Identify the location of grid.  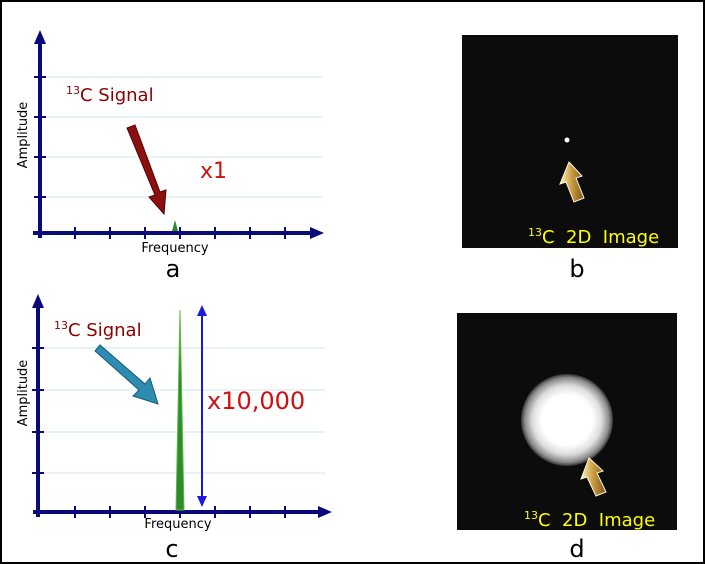
(181, 137).